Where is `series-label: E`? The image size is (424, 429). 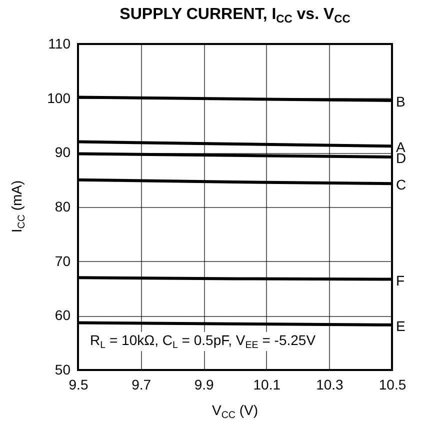 series-label: E is located at coordinates (401, 326).